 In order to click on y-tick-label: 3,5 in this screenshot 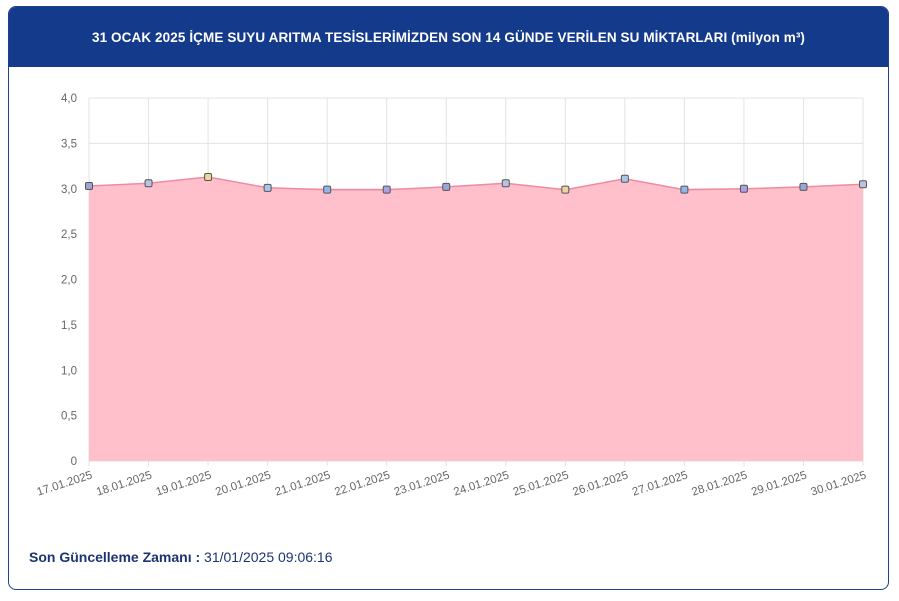, I will do `click(69, 144)`.